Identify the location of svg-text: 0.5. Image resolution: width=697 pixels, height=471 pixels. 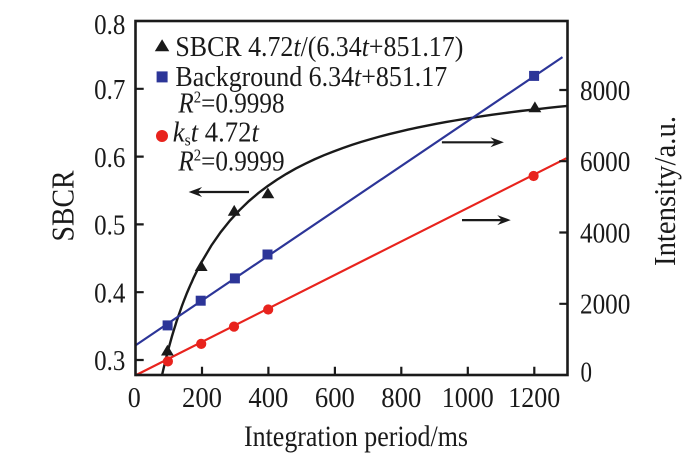
(109, 226).